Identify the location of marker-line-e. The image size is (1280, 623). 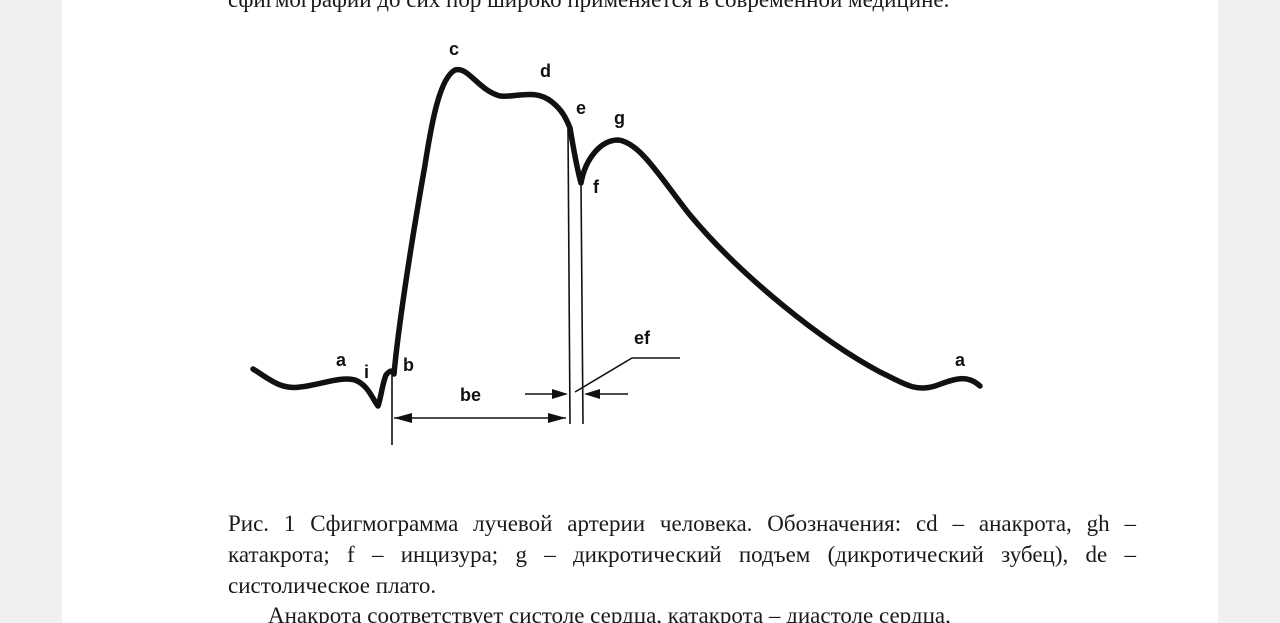
(569, 276).